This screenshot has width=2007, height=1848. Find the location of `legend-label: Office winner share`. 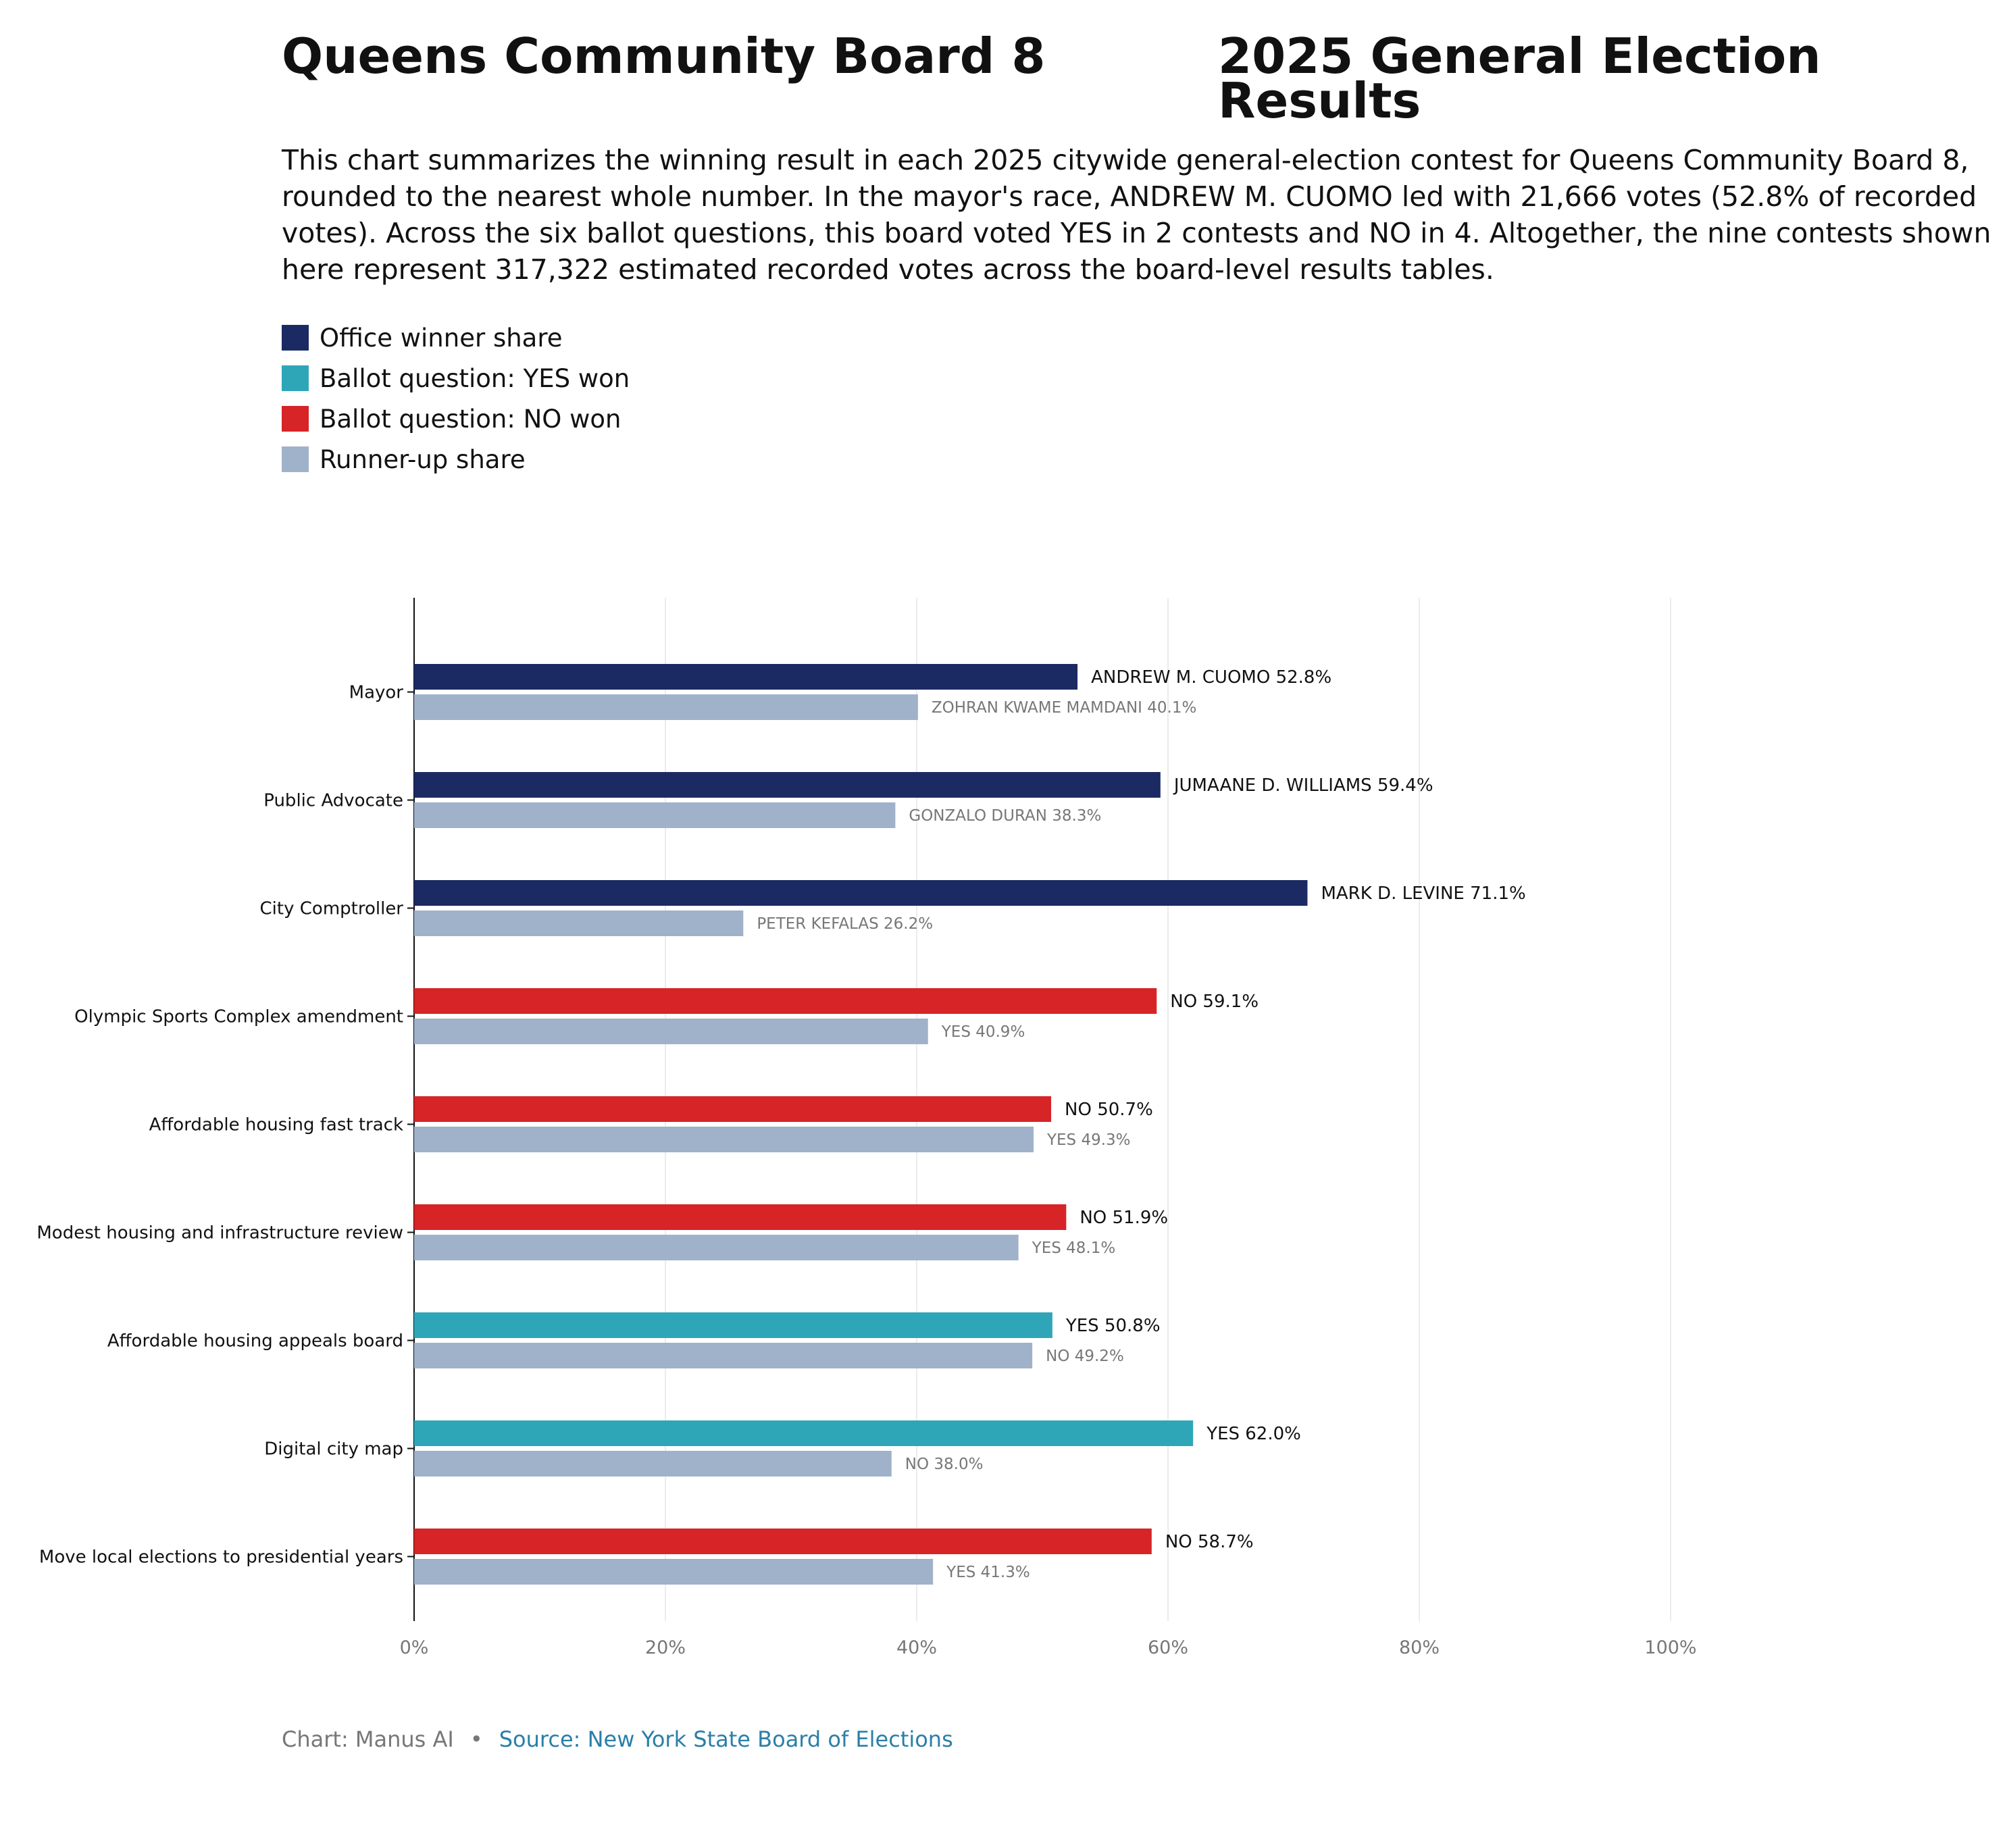

legend-label: Office winner share is located at coordinates (441, 338).